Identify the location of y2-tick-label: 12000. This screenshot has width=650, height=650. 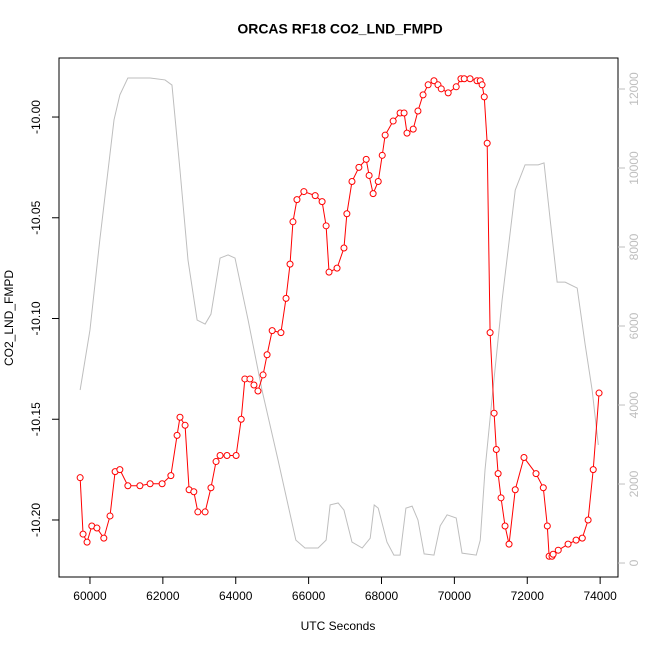
(634, 89).